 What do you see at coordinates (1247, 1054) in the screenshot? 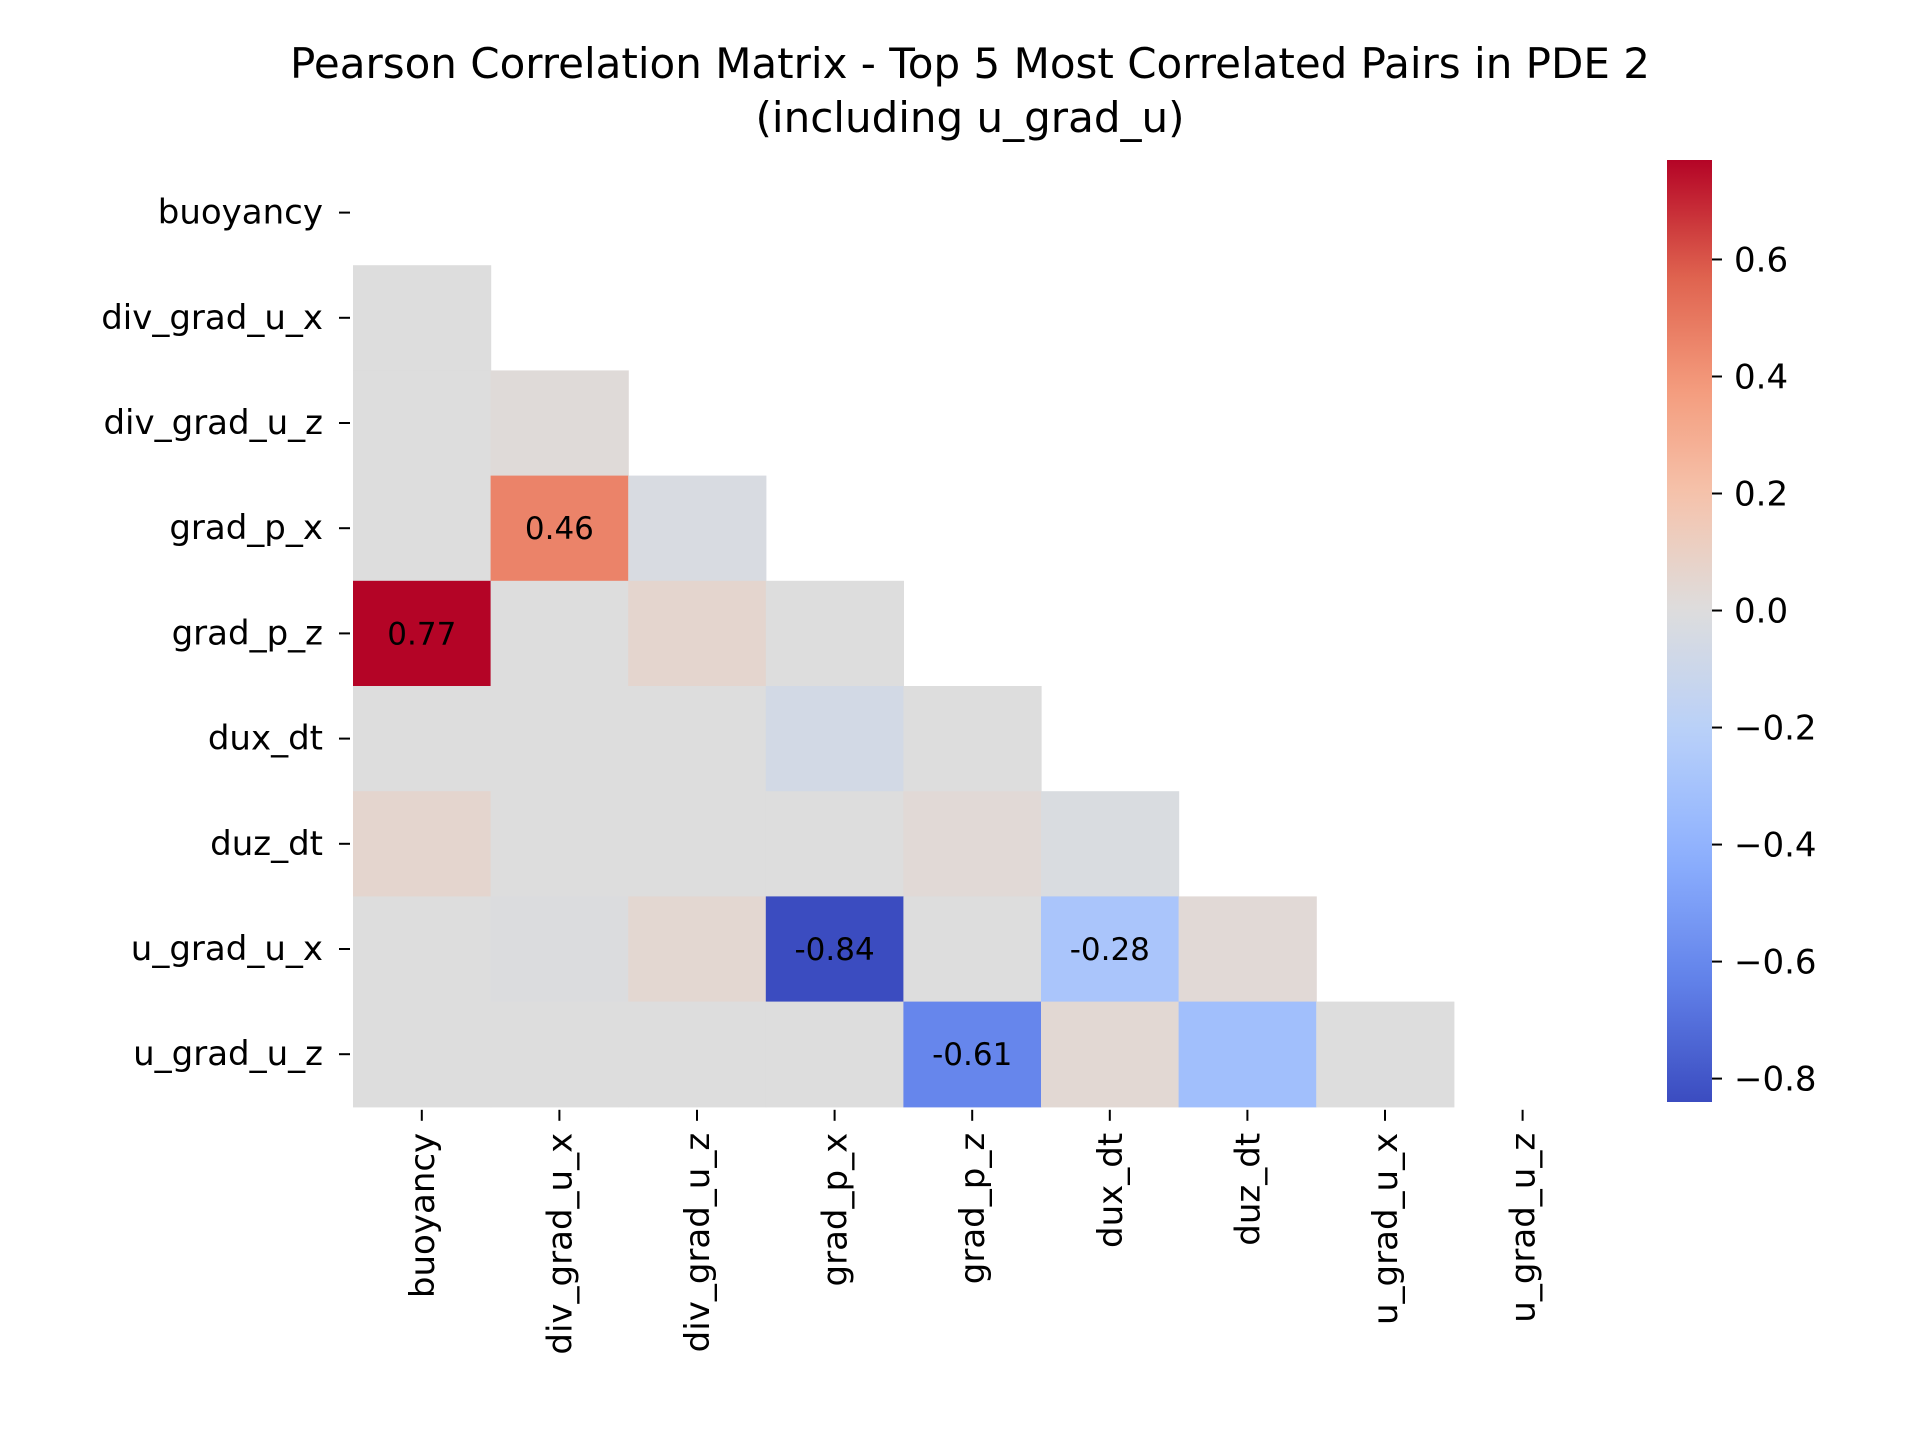
I see `heatmap-cell-u_grad_u_z-duz_dt` at bounding box center [1247, 1054].